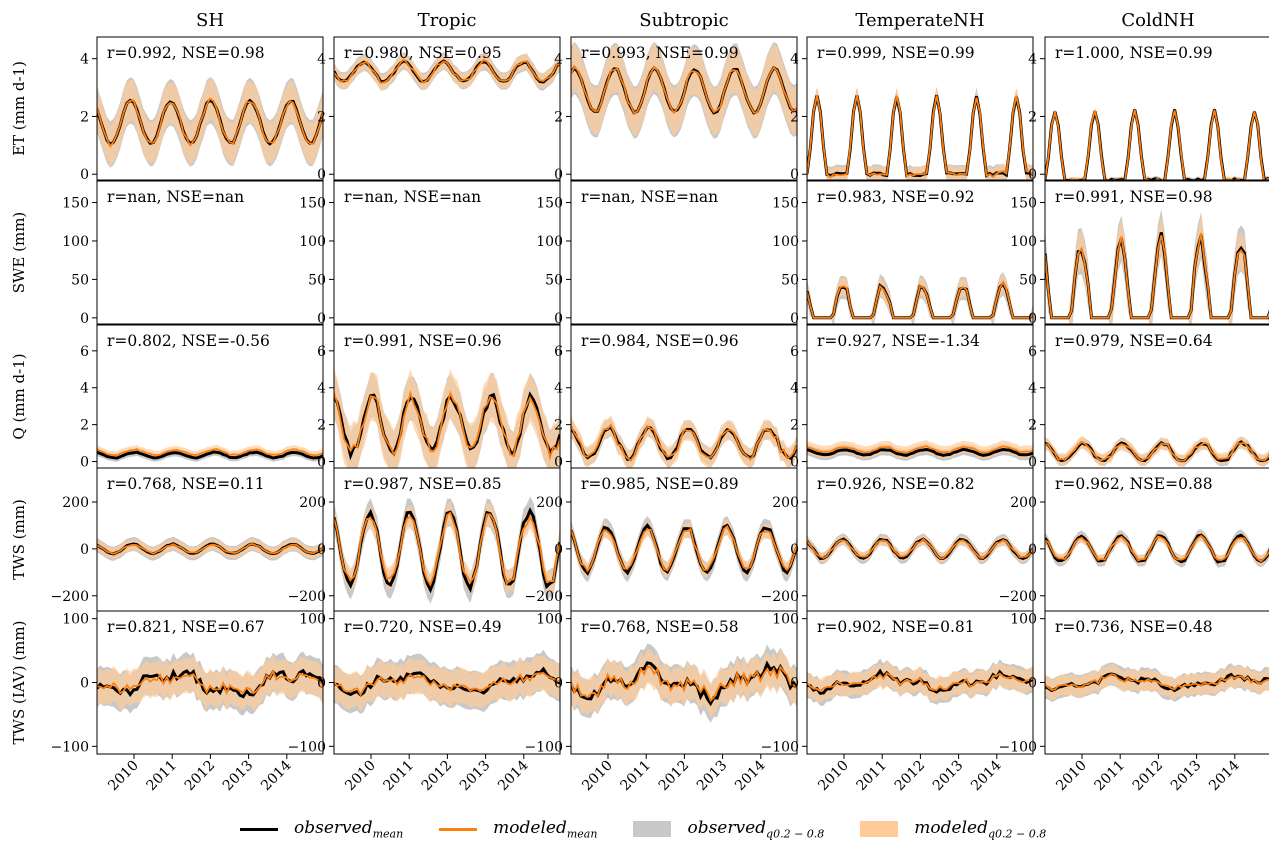 The width and height of the screenshot is (1269, 843). I want to click on stats-label: r=0.980, NSE=0.95, so click(423, 53).